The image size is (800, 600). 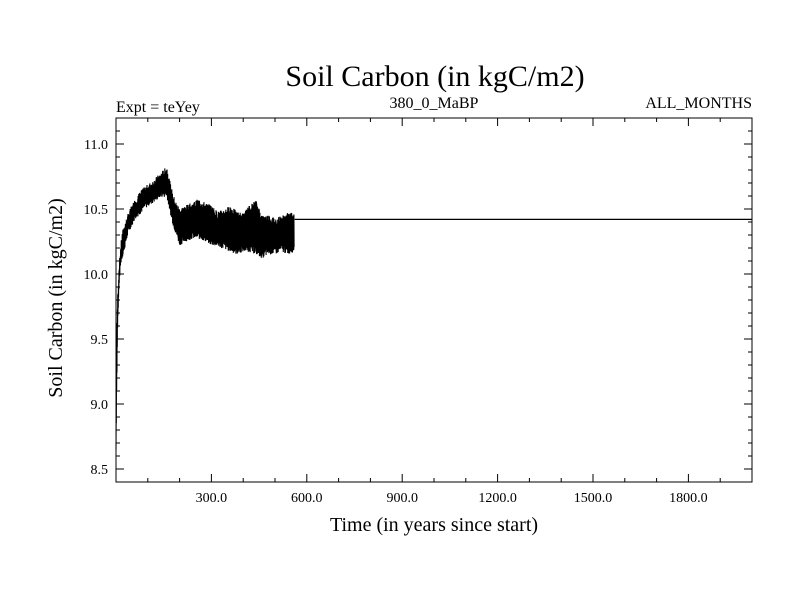 I want to click on x-tick-label: 600.0, so click(x=307, y=498).